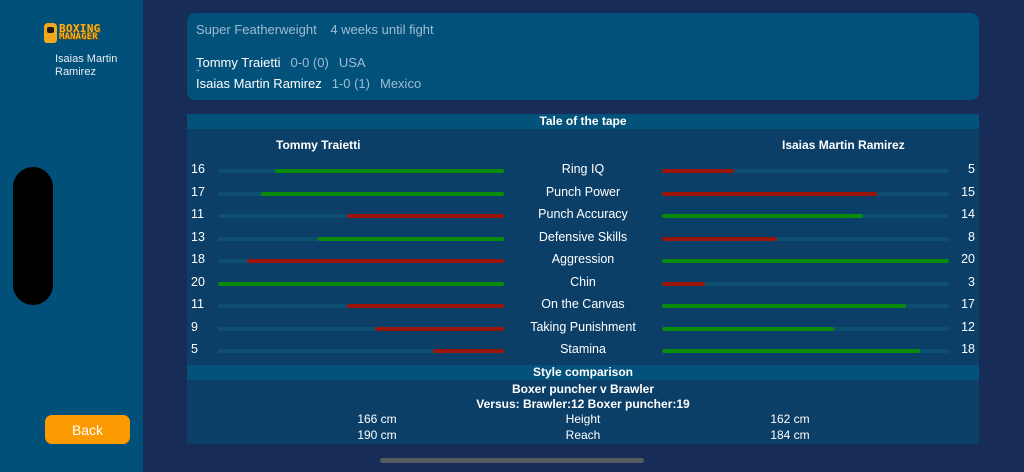  Describe the element at coordinates (194, 349) in the screenshot. I see `left-stat-value: 5` at that location.